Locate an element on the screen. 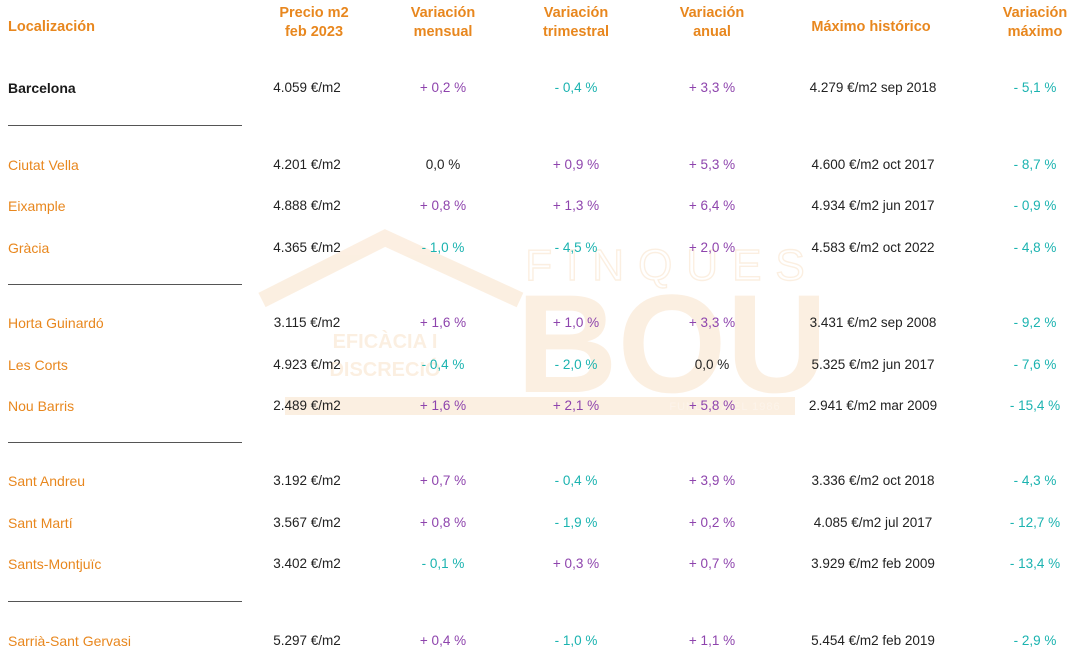  row-location: Sants-Montjuïc is located at coordinates (55, 564).